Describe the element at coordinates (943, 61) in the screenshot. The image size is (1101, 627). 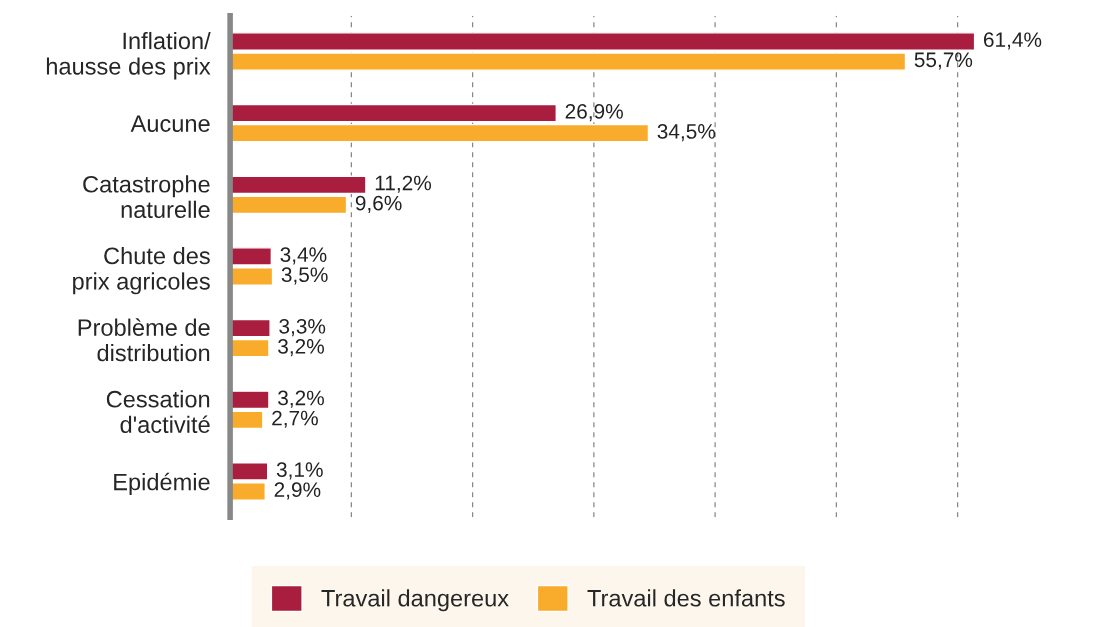
I see `data-label: 55,7%` at that location.